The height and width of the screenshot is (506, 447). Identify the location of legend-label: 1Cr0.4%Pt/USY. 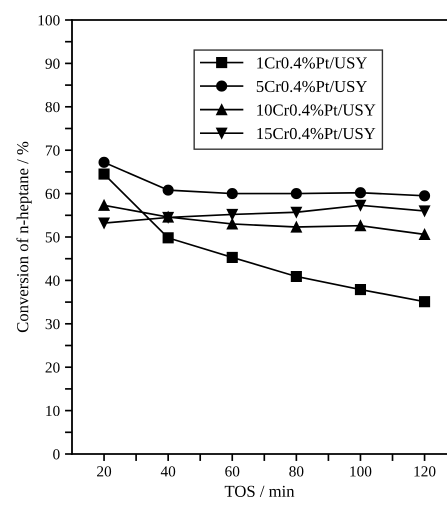
(312, 63).